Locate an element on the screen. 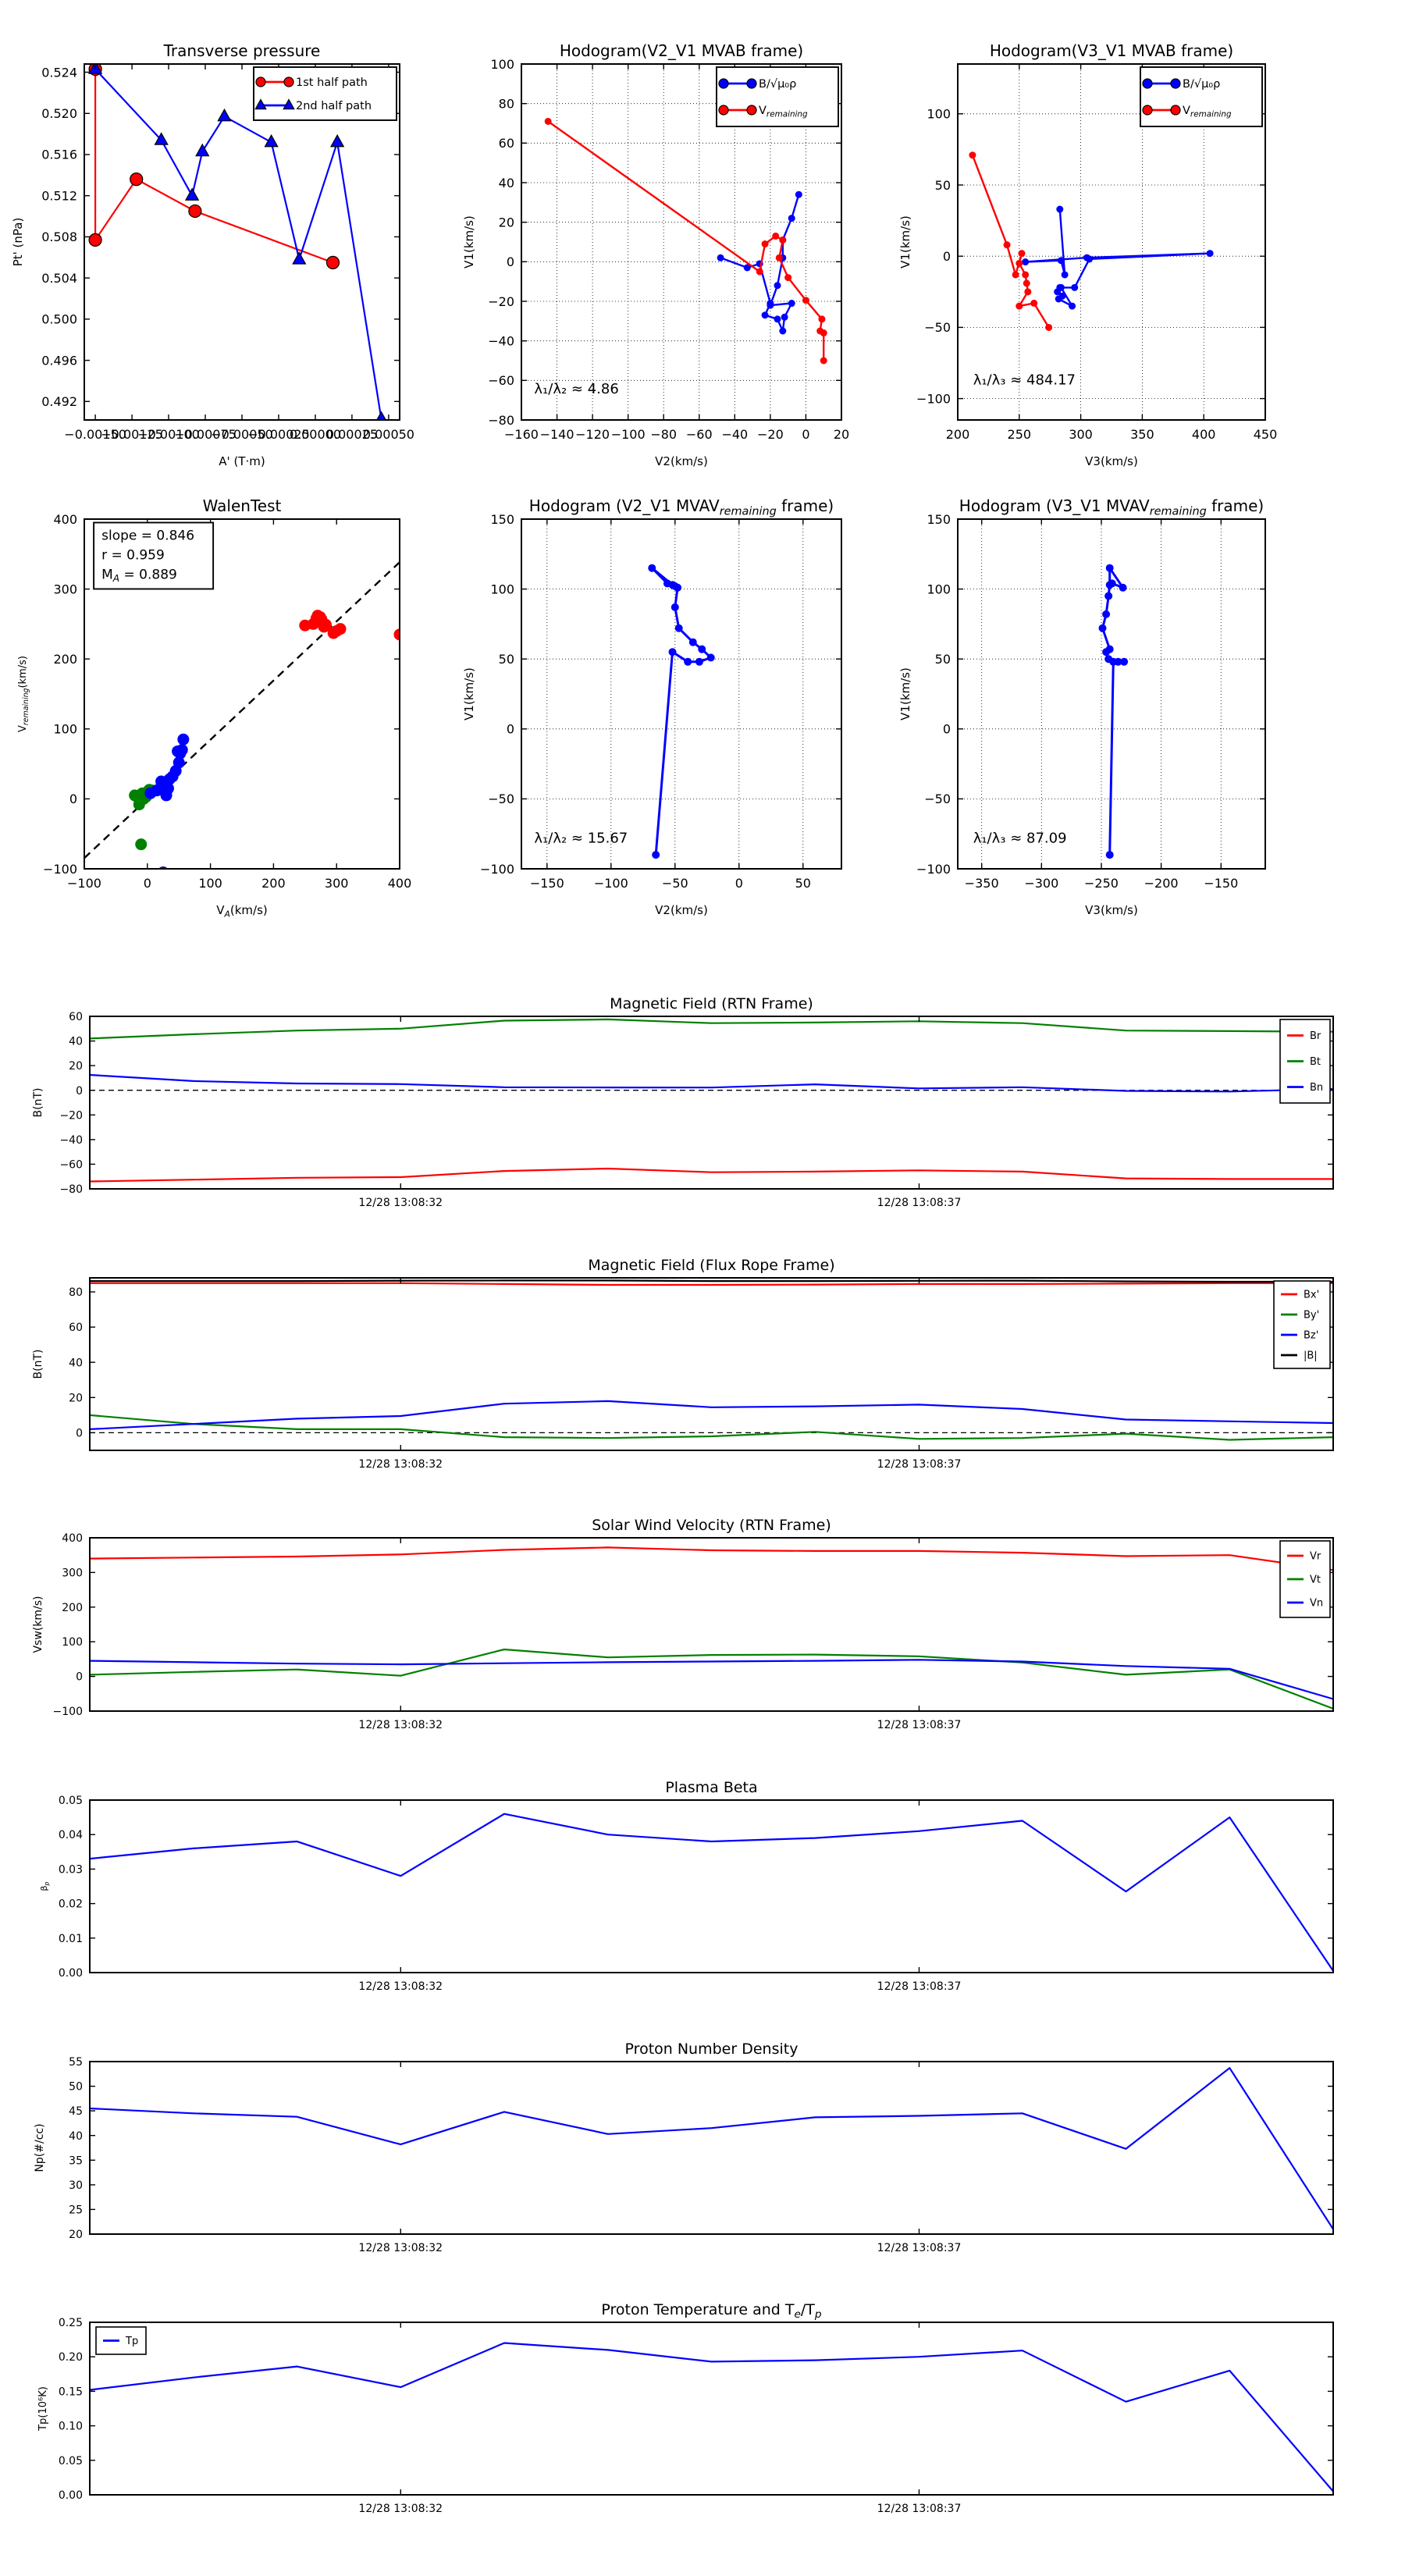 This screenshot has width=1405, height=2576. x-tick-label: 300 is located at coordinates (337, 883).